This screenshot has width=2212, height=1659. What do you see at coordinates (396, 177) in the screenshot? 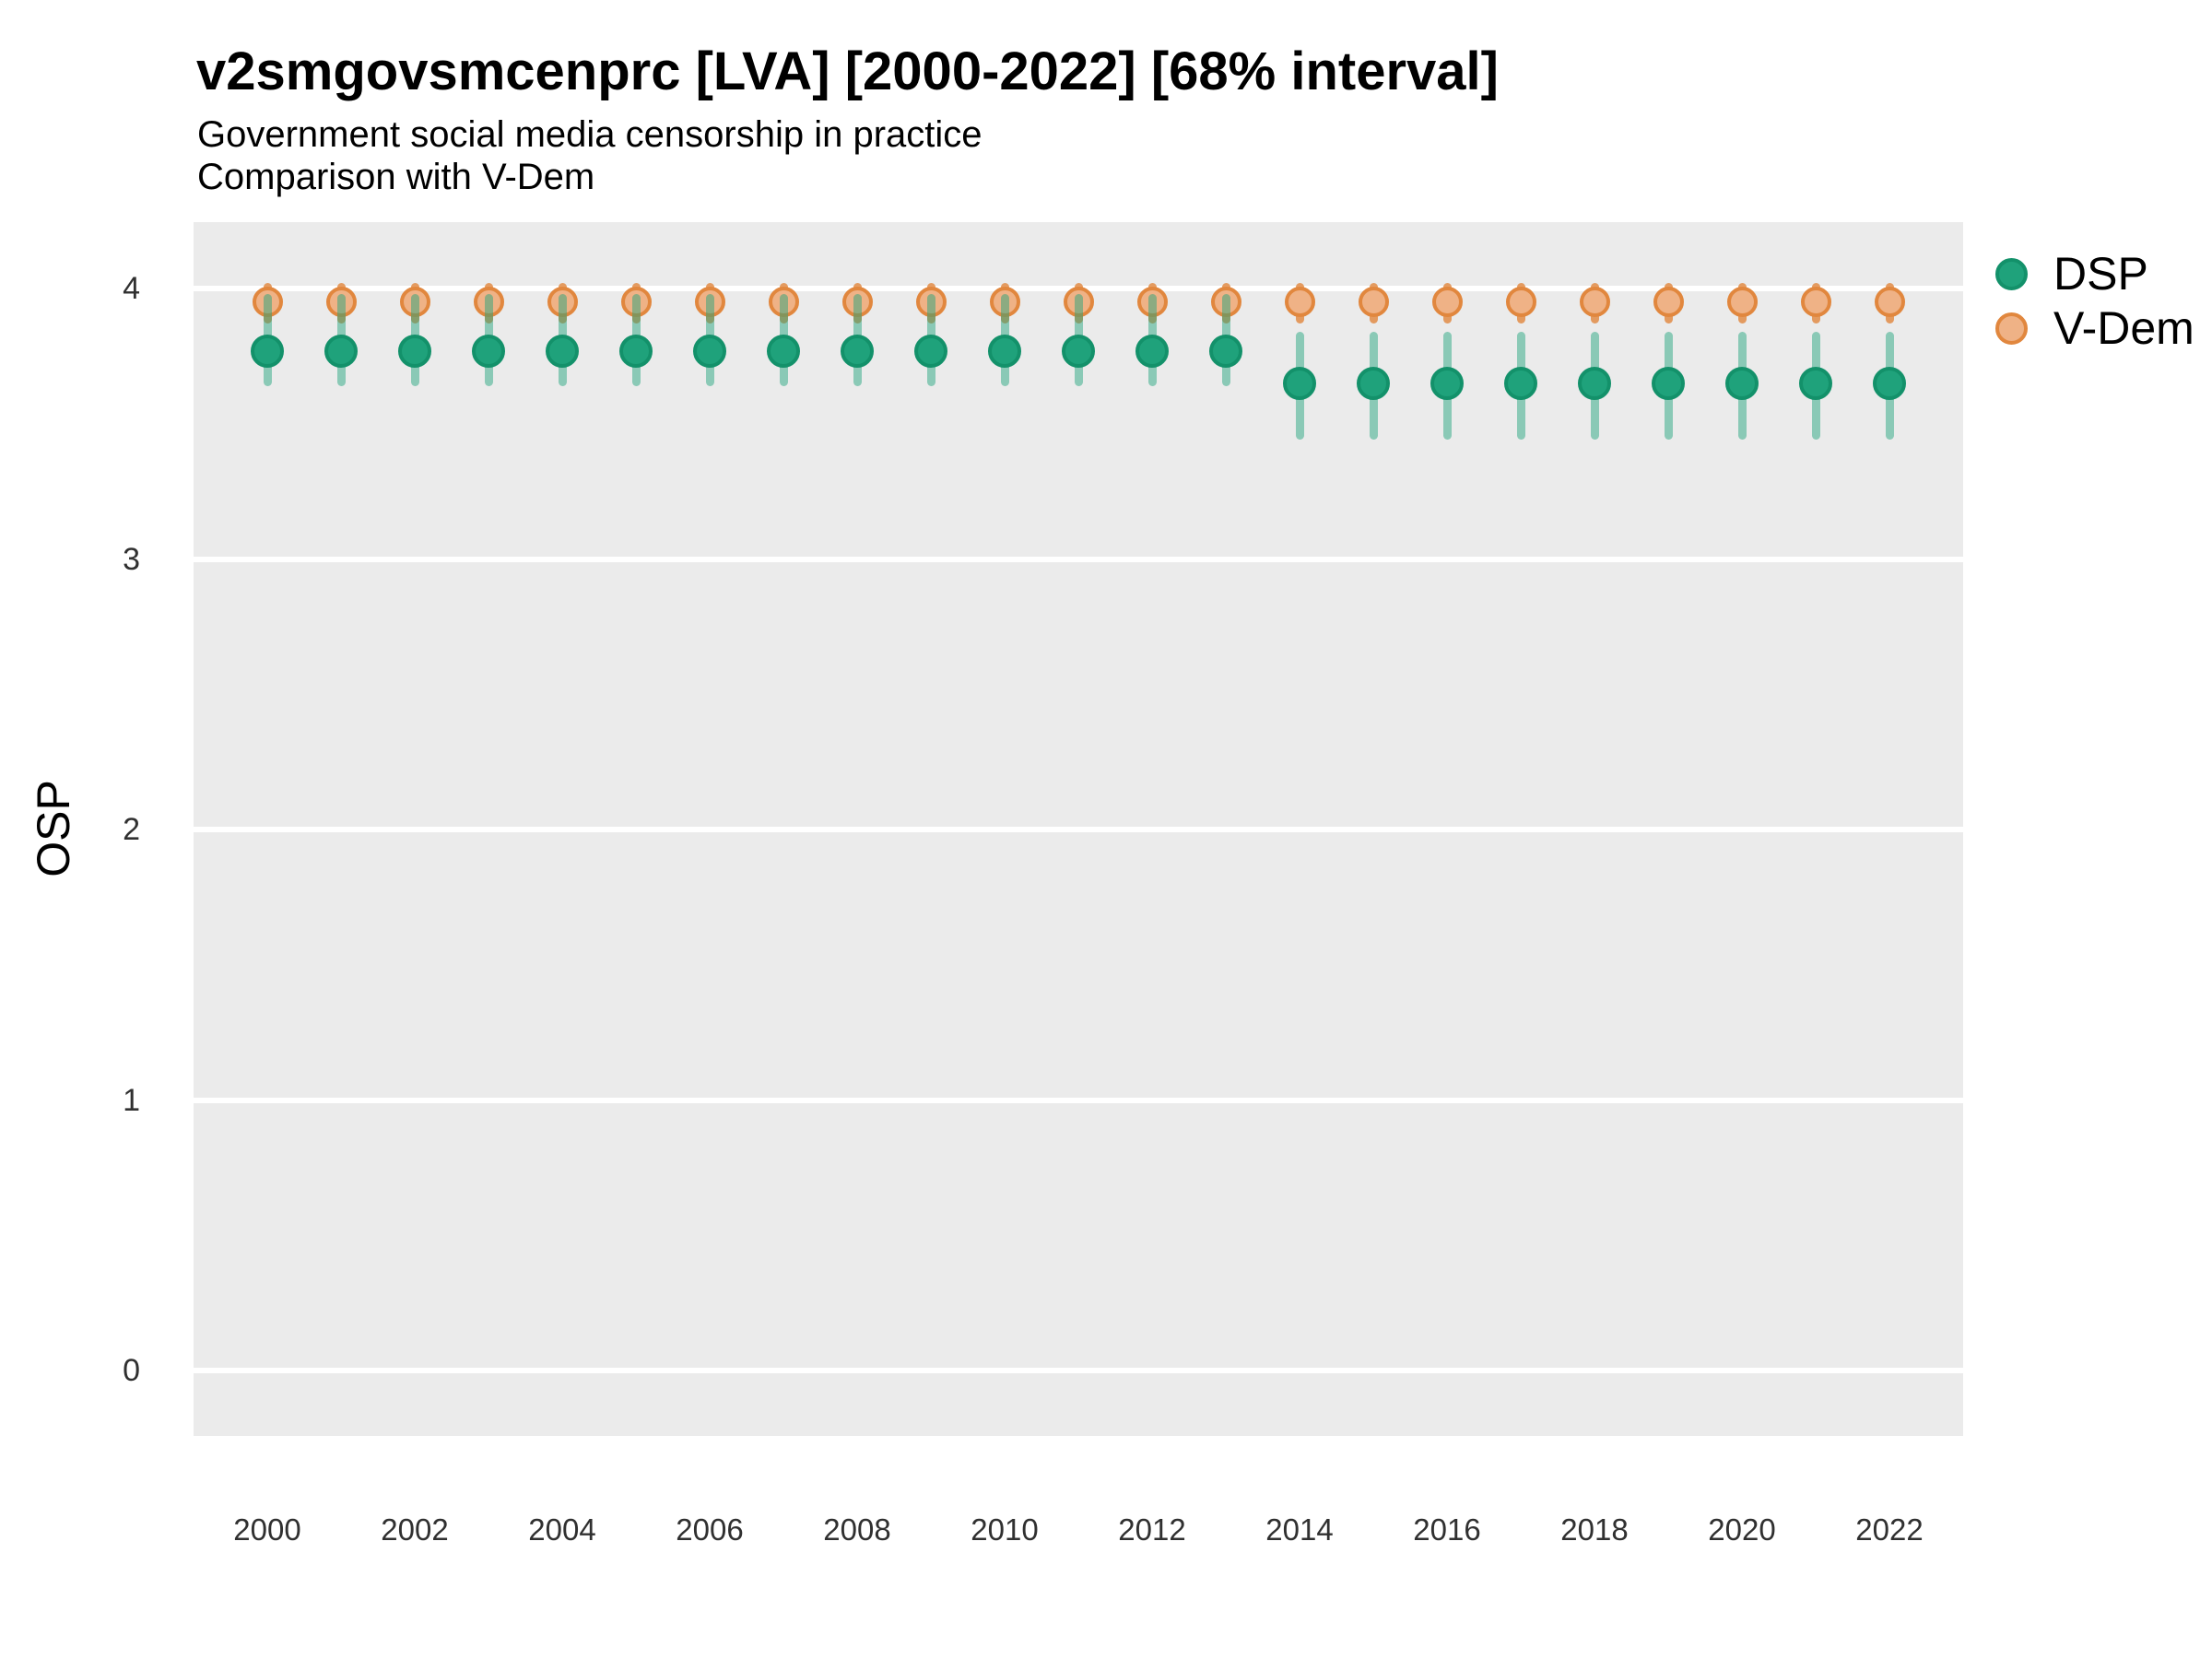
I see `chart-subtitle-2: Comparison with V-Dem` at bounding box center [396, 177].